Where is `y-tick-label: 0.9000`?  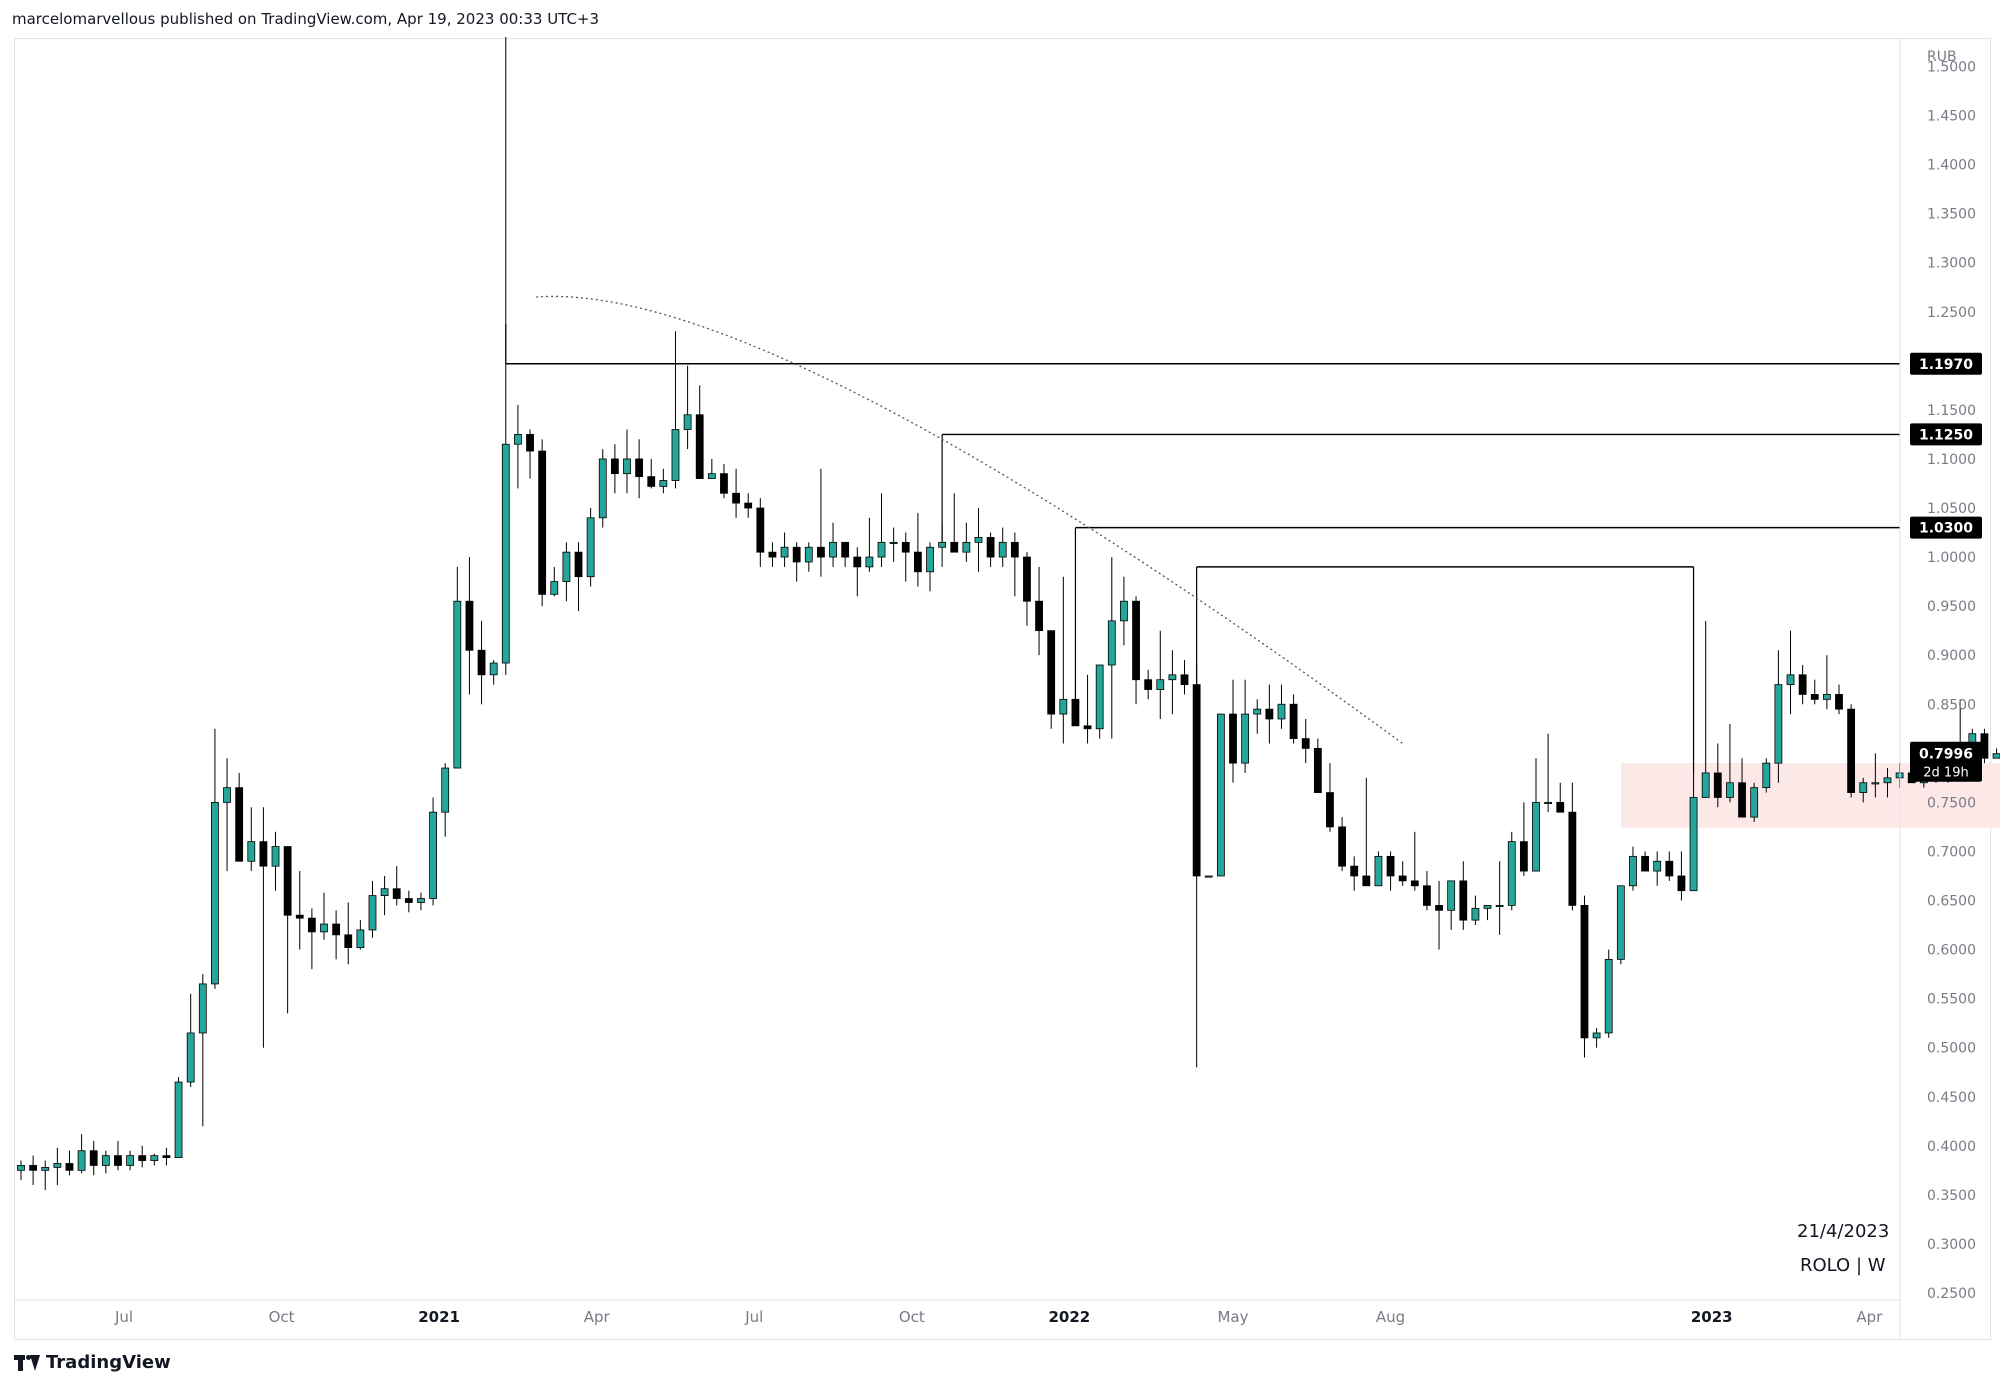 y-tick-label: 0.9000 is located at coordinates (1951, 656).